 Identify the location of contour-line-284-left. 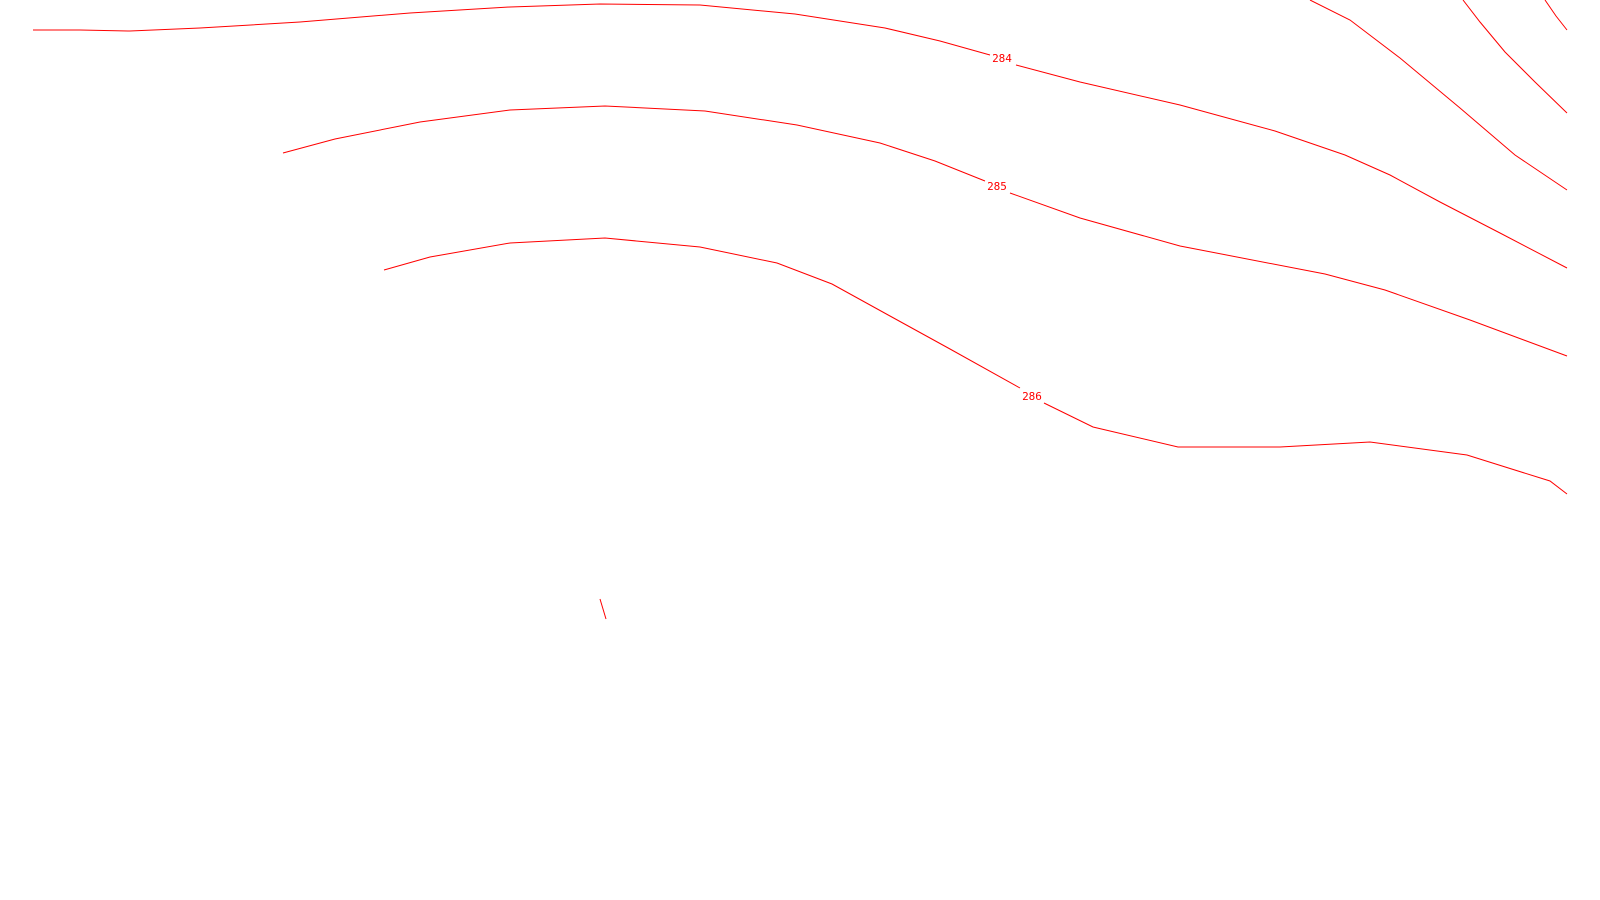
(512, 29).